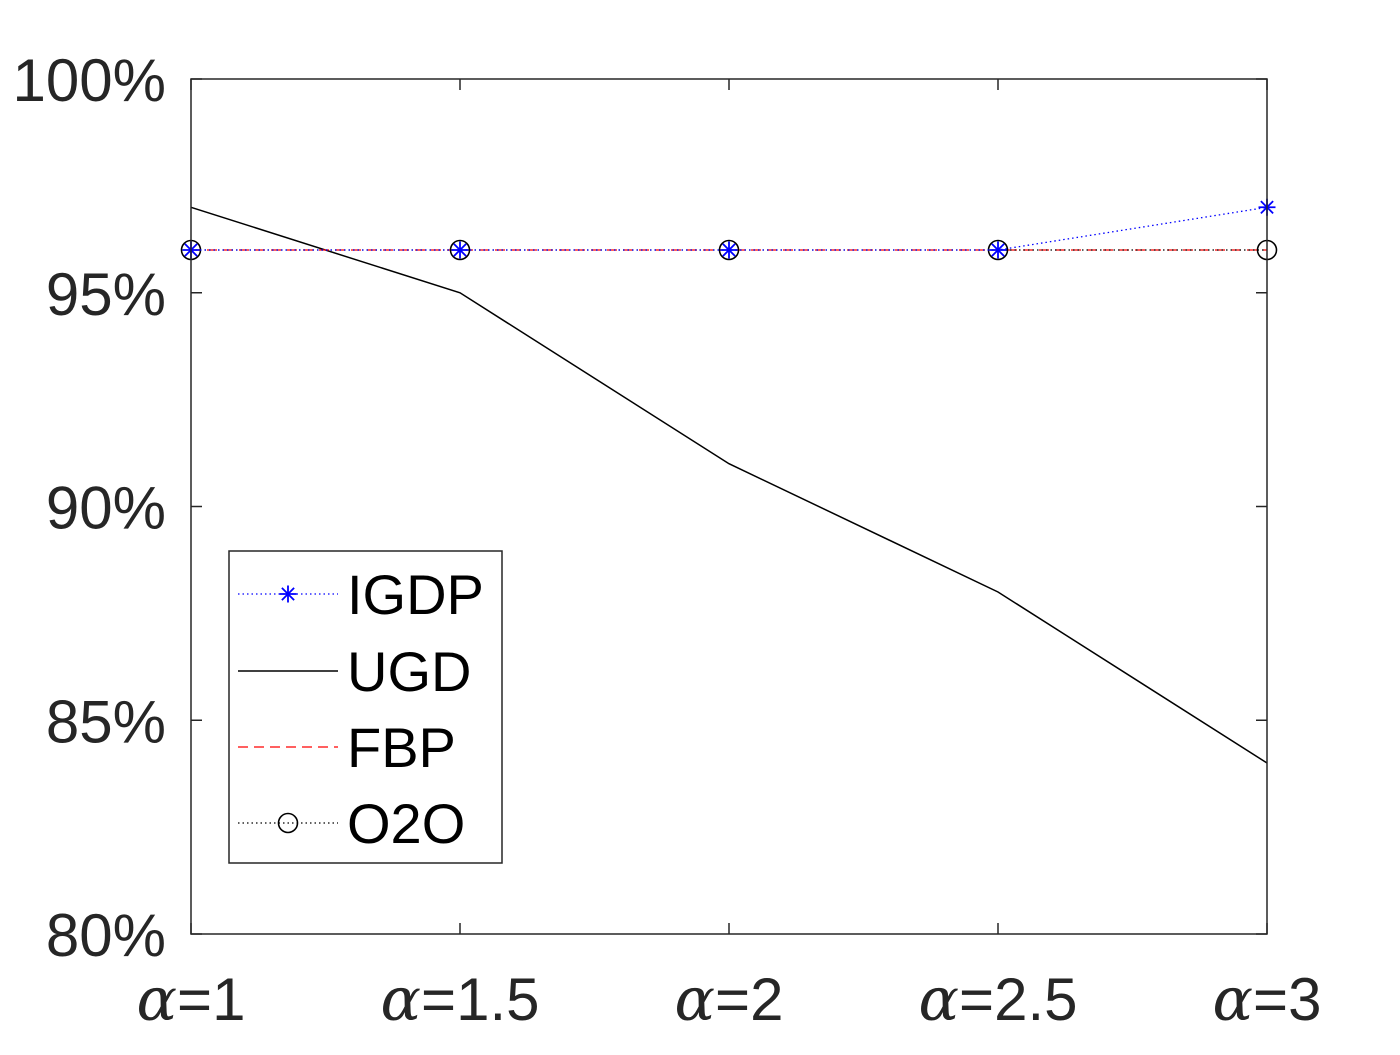 This screenshot has height=1055, width=1400. What do you see at coordinates (415, 594) in the screenshot?
I see `legend-label-igdp: IGDP` at bounding box center [415, 594].